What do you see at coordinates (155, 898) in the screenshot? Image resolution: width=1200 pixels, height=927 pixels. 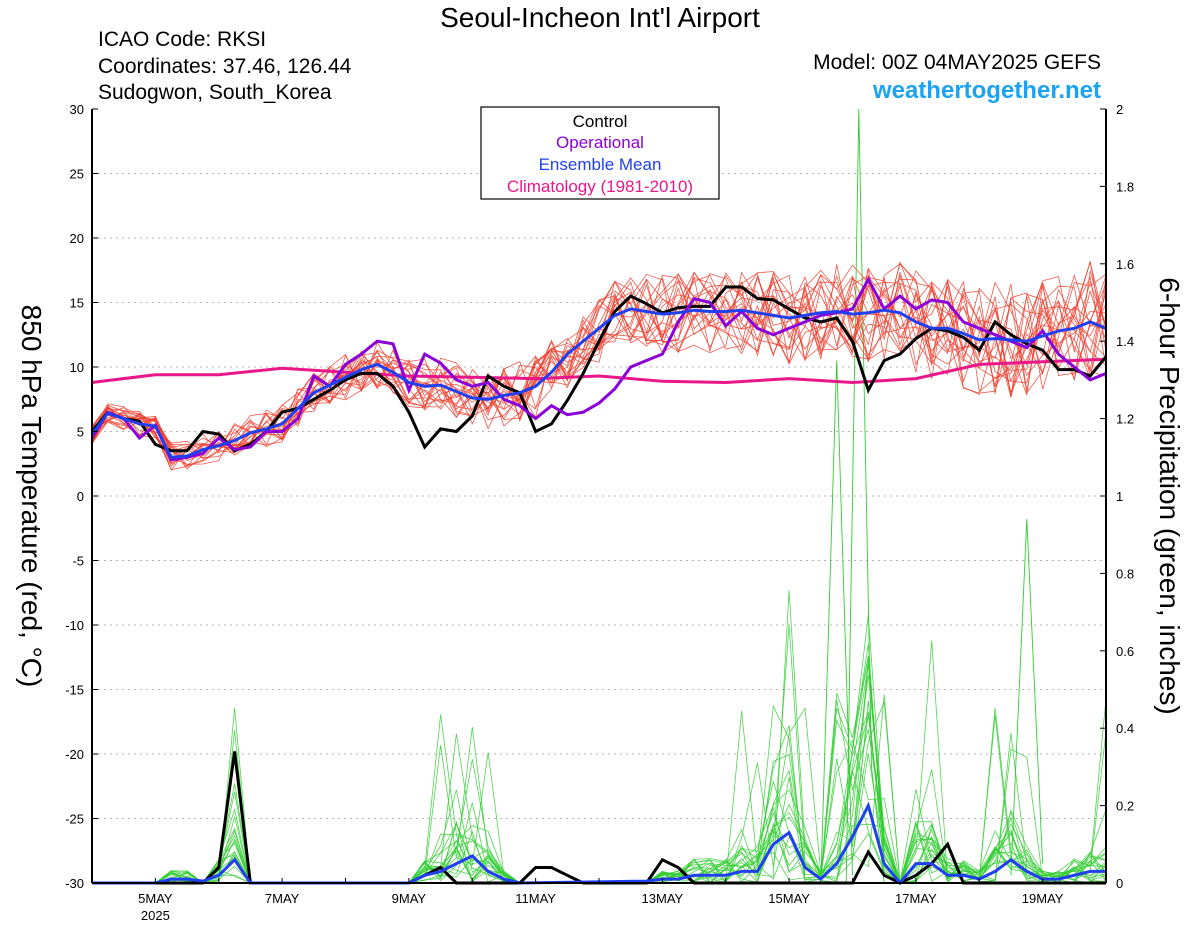 I see `x-tick-label: 5MAY` at bounding box center [155, 898].